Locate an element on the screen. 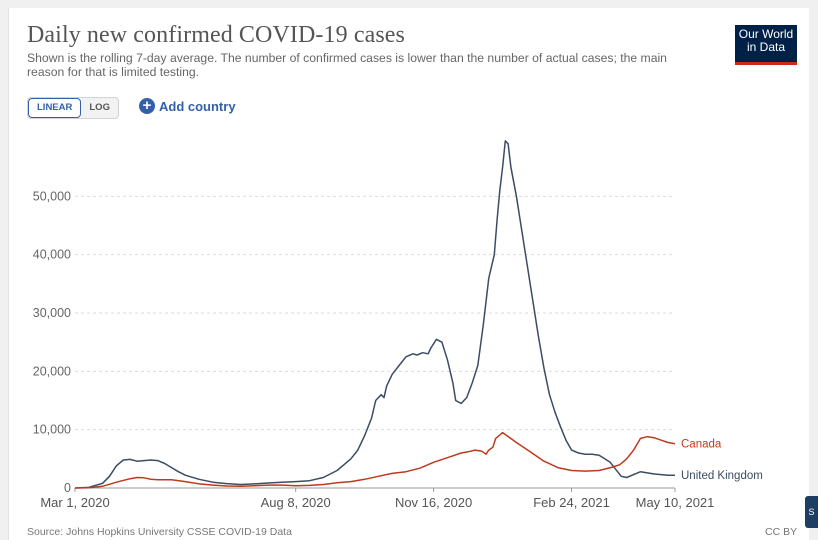  add-country-button: + Add country is located at coordinates (187, 106).